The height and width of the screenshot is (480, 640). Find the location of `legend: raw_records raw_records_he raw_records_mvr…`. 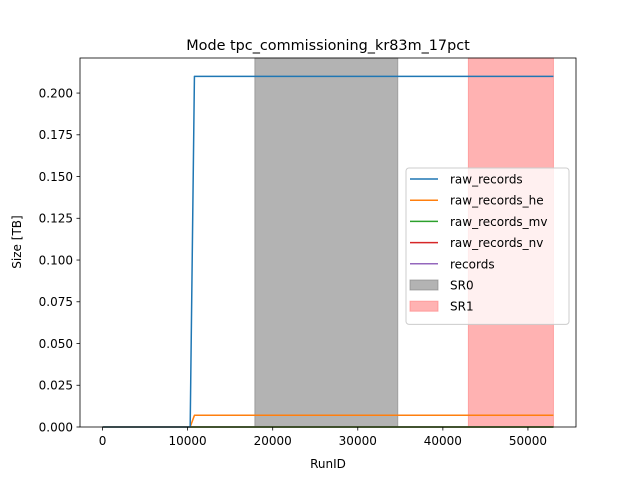

legend: raw_records raw_records_he raw_records_mvr… is located at coordinates (487, 246).